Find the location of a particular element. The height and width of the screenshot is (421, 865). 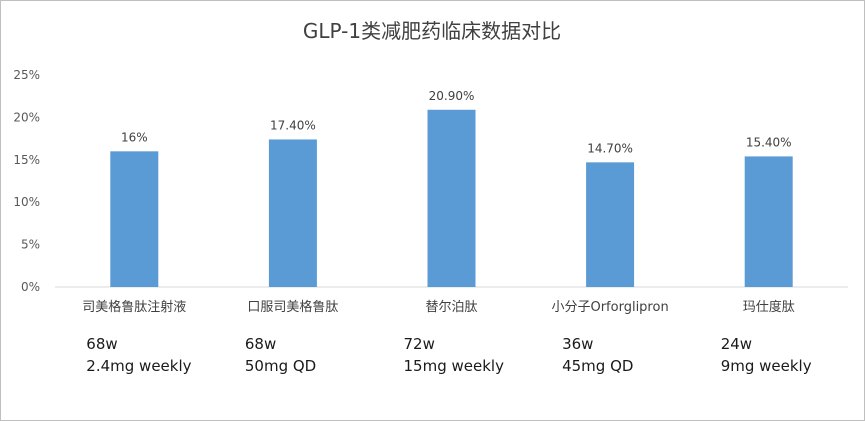

y-tick-label: 20% is located at coordinates (26, 117).